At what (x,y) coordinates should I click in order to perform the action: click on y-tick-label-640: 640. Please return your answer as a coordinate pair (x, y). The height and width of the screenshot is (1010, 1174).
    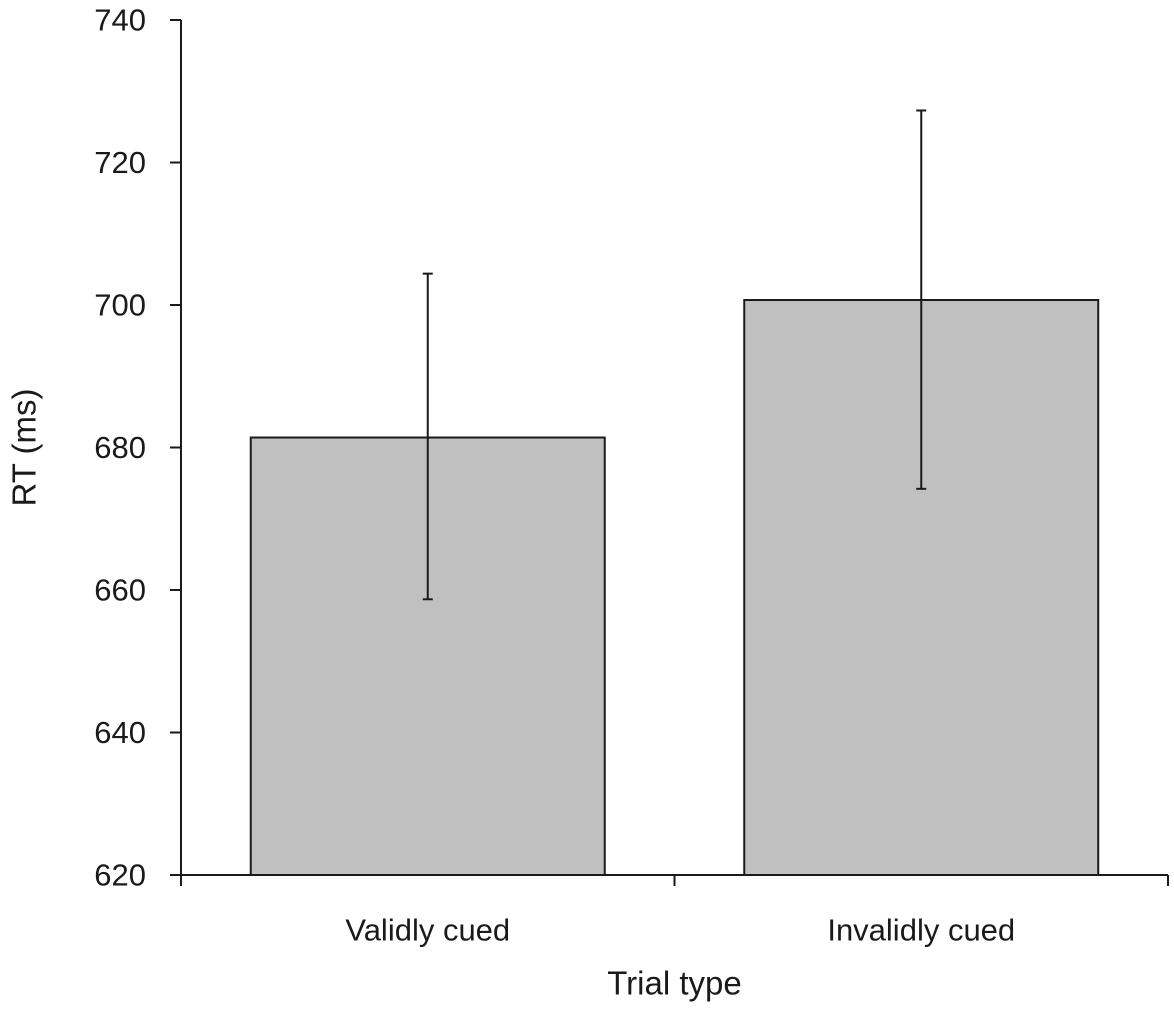
    Looking at the image, I should click on (120, 732).